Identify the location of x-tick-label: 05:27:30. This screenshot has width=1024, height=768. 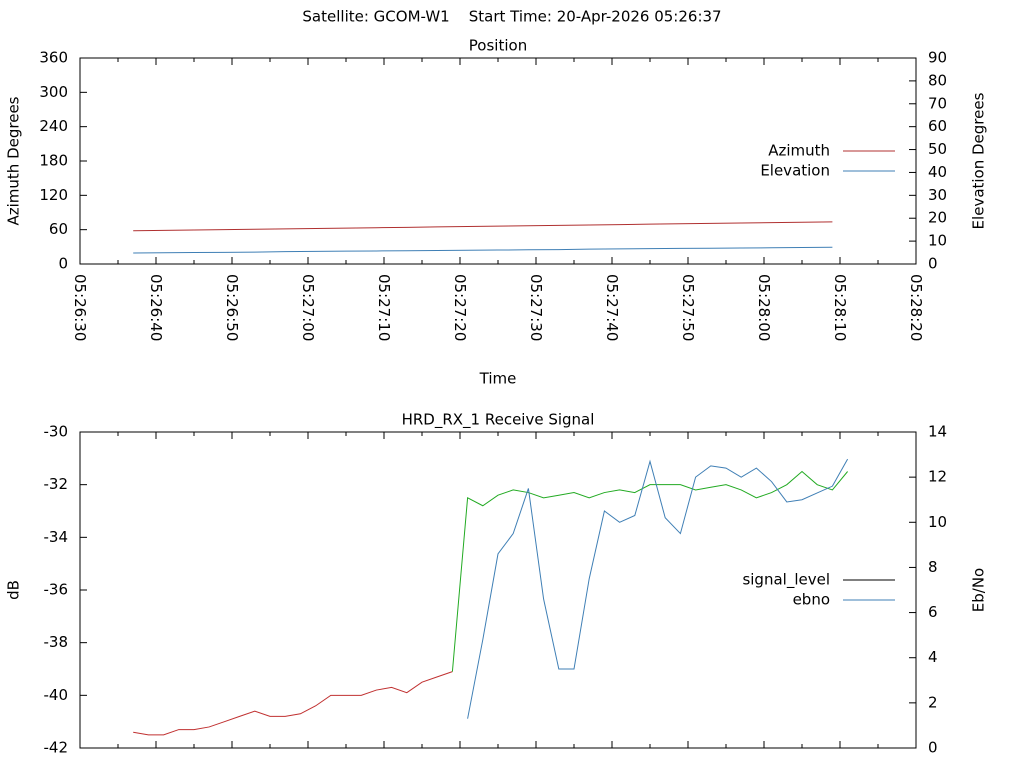
(536, 307).